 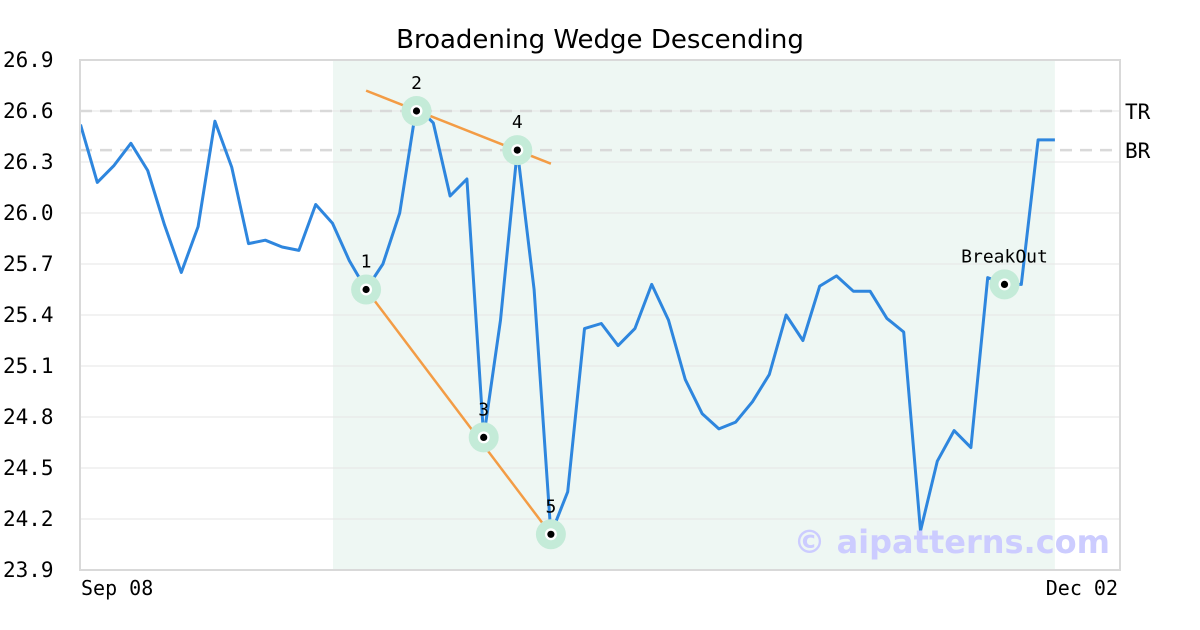 I want to click on level-label: BR, so click(x=1138, y=151).